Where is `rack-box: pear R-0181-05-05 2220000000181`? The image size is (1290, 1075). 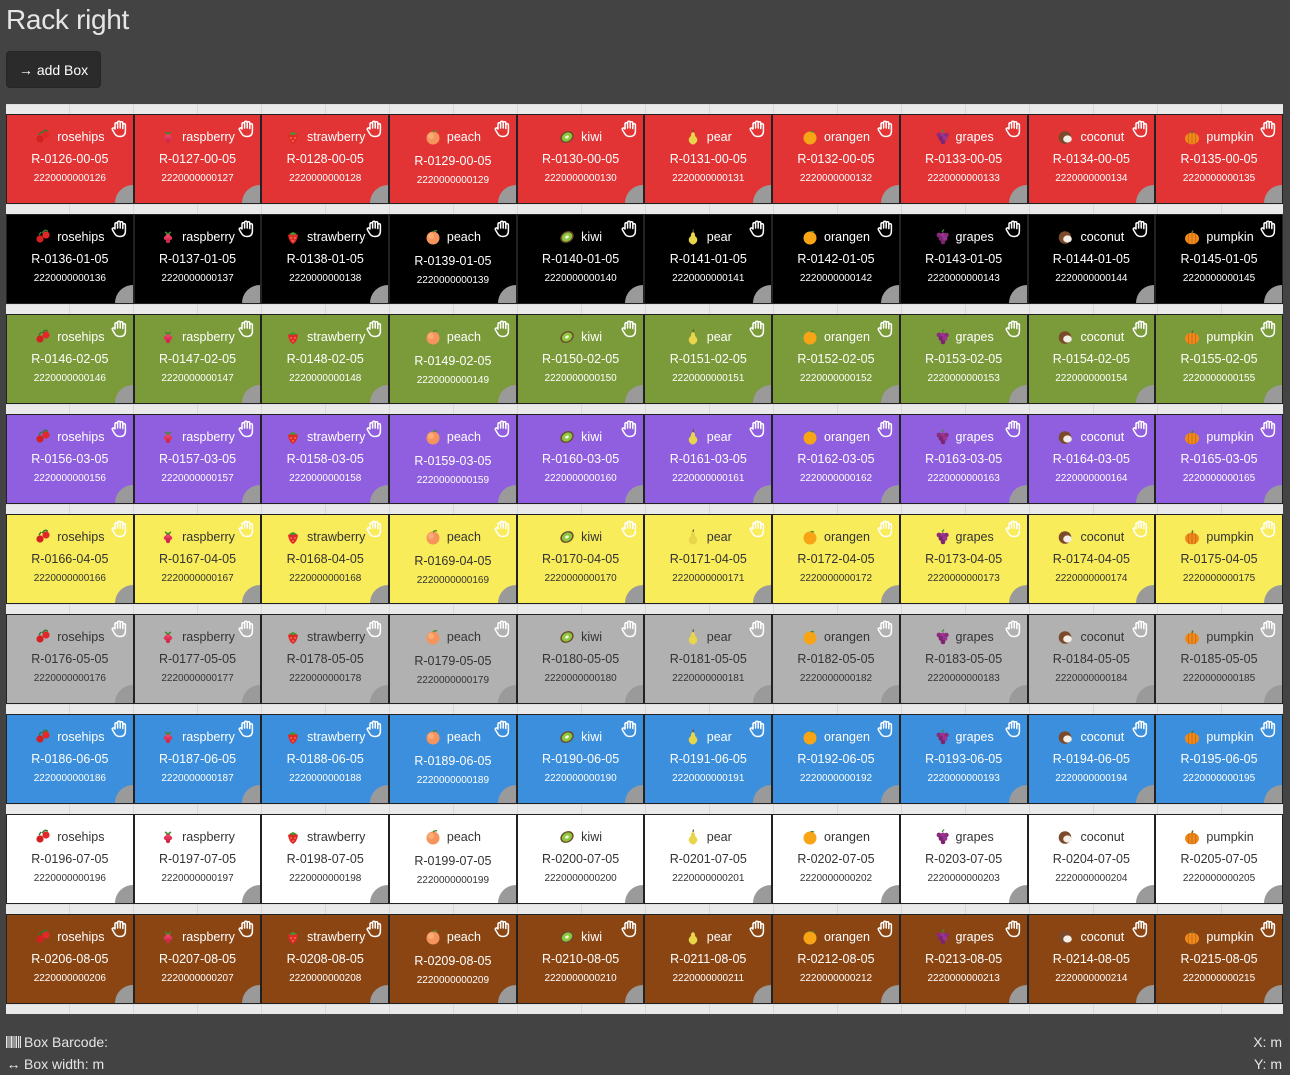
rack-box: pear R-0181-05-05 2220000000181 is located at coordinates (708, 659).